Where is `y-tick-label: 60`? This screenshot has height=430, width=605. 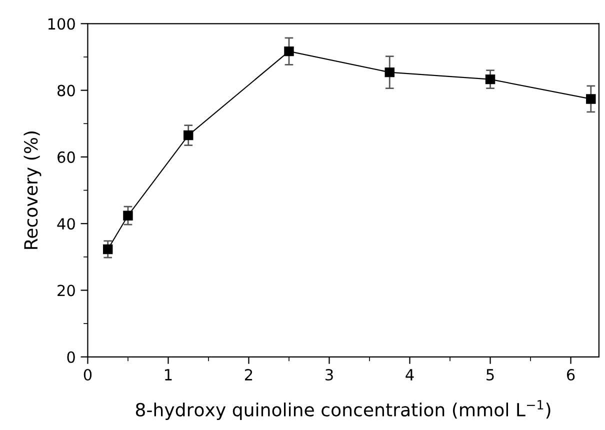
y-tick-label: 60 is located at coordinates (66, 157).